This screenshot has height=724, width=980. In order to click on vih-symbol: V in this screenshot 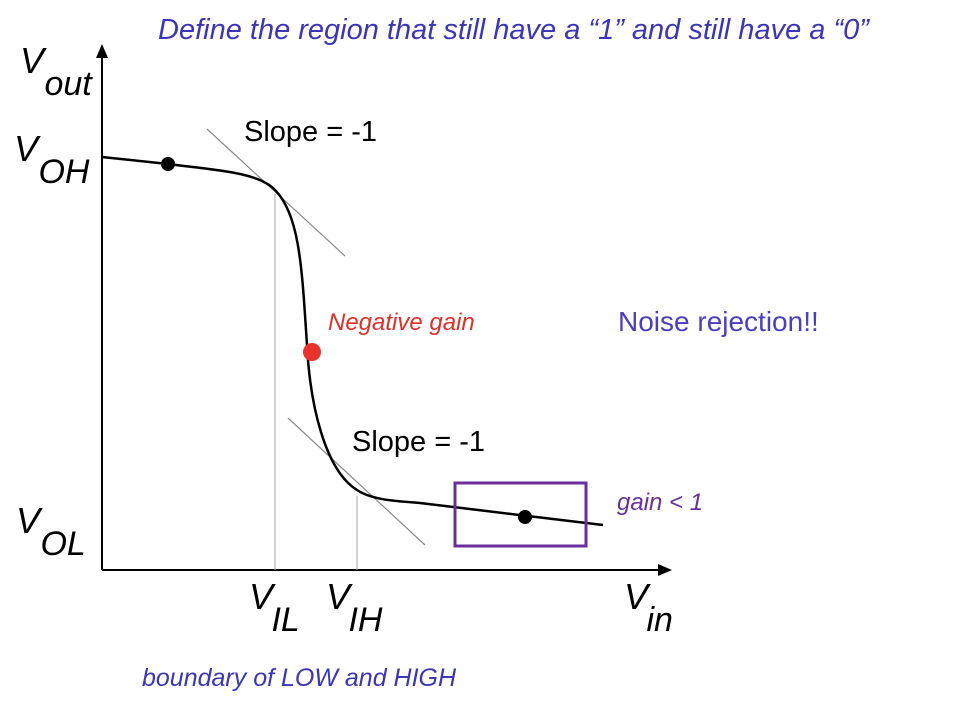, I will do `click(338, 596)`.